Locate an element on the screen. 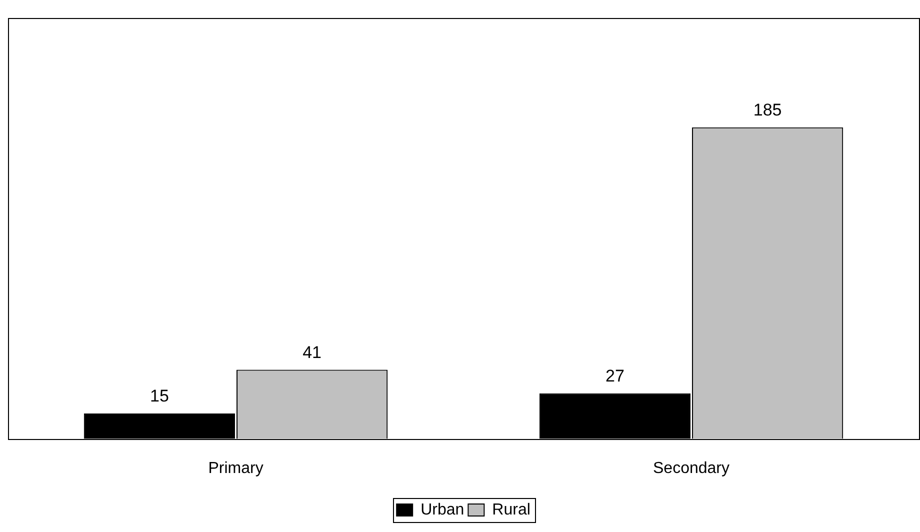  data-label: 41 is located at coordinates (312, 352).